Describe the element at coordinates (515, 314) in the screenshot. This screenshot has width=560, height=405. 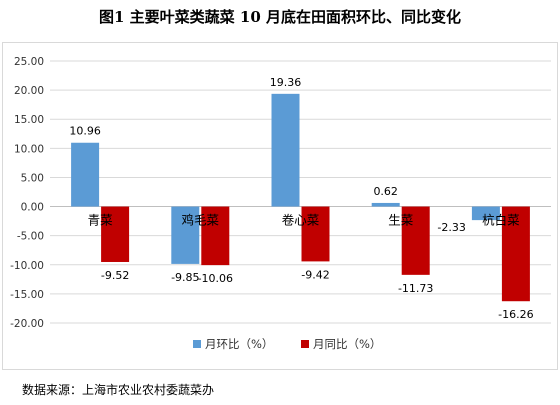
I see `yoy-data-label-5: -16.26` at that location.